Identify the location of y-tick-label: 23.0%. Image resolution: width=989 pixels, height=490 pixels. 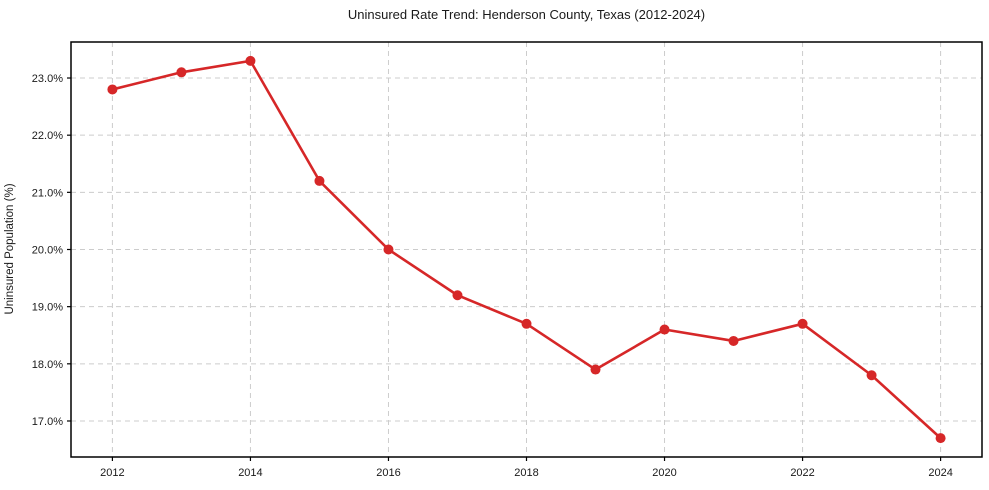
(47, 79).